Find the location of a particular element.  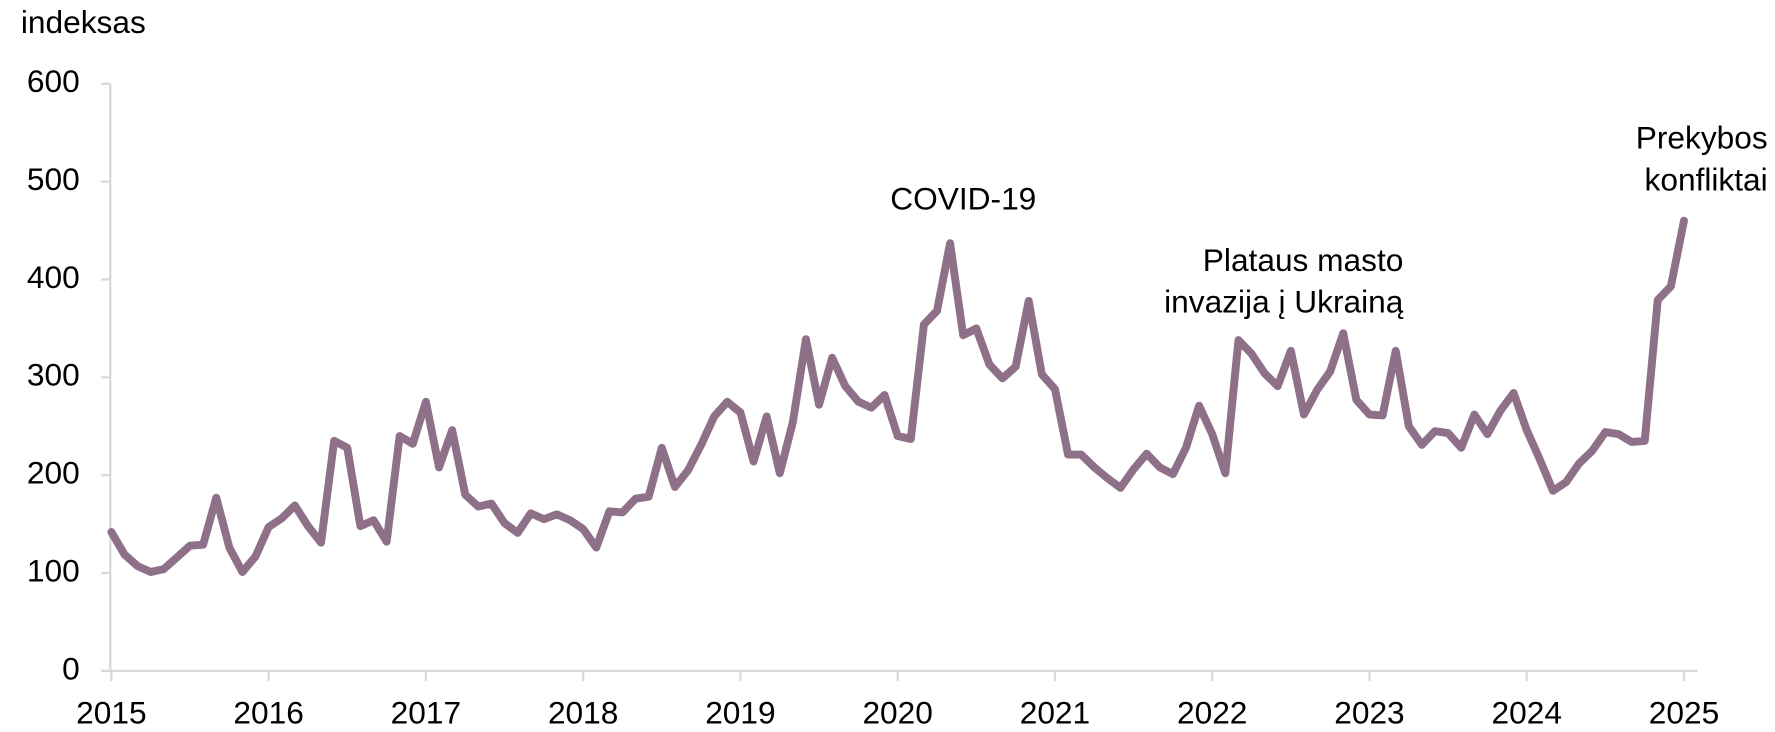

x-tick-label: 2020 is located at coordinates (897, 712).